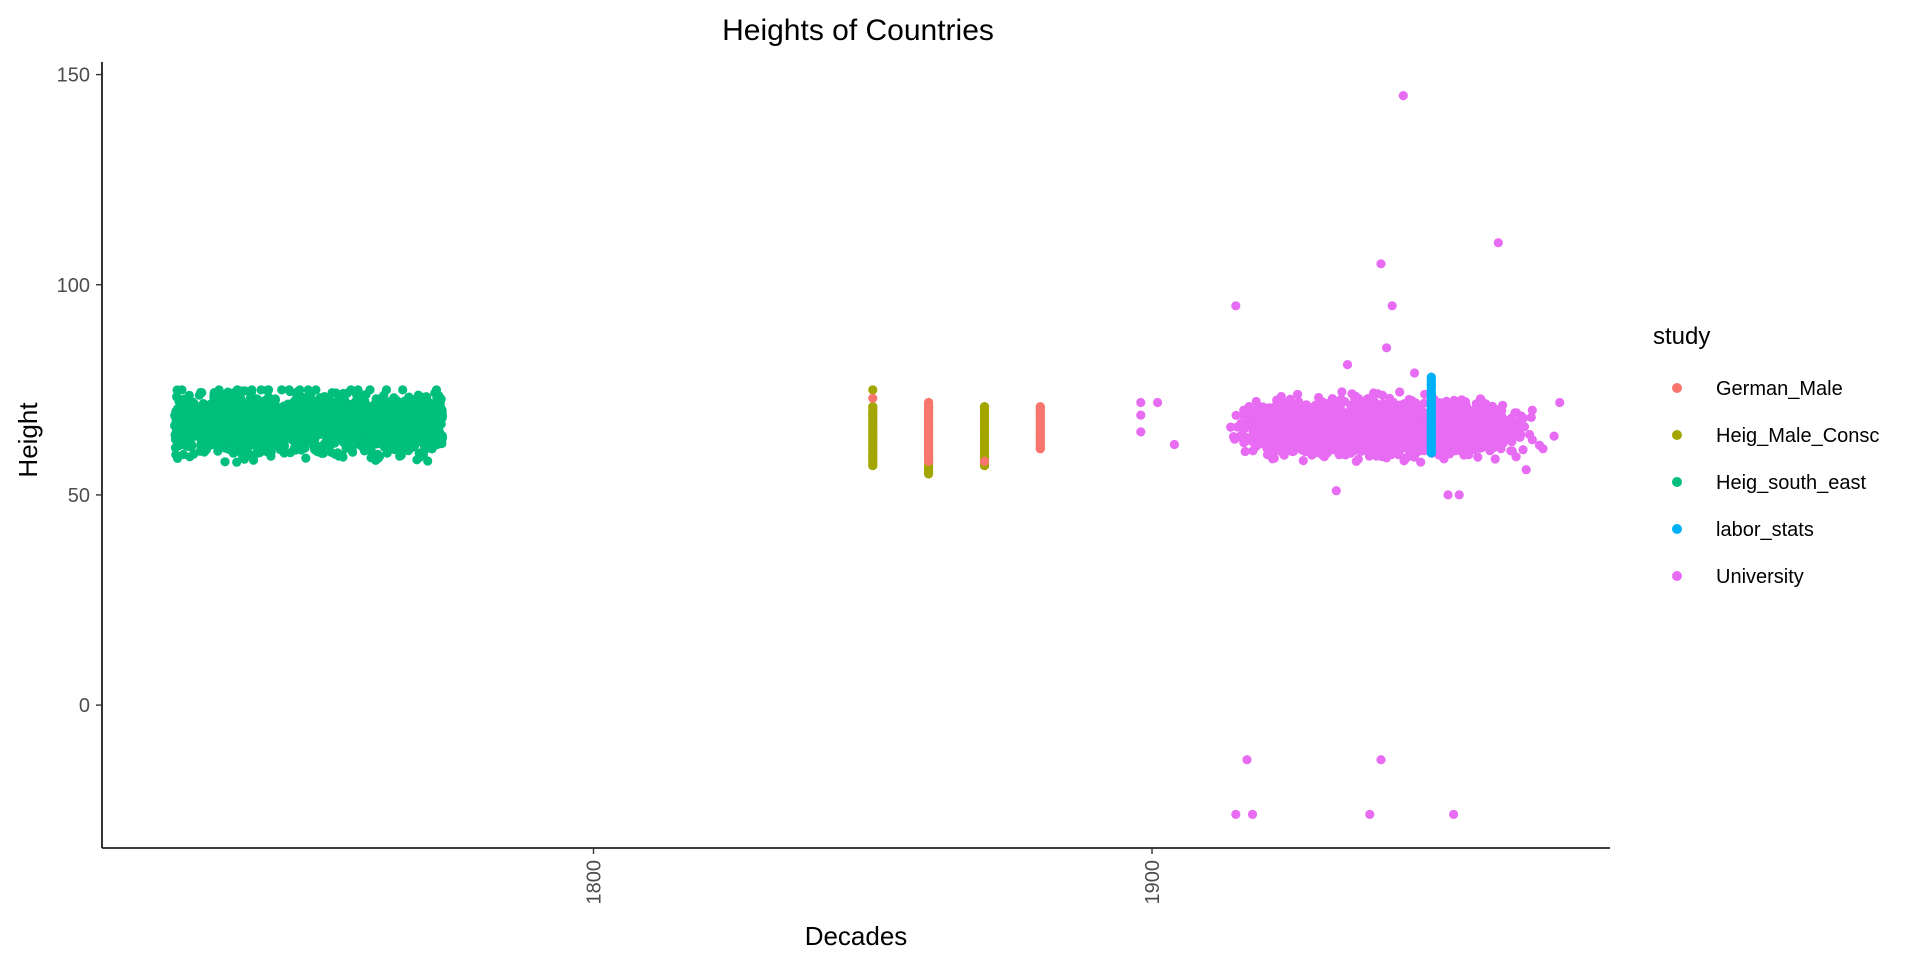 The height and width of the screenshot is (960, 1920). I want to click on y-tick-label: 100, so click(73, 286).